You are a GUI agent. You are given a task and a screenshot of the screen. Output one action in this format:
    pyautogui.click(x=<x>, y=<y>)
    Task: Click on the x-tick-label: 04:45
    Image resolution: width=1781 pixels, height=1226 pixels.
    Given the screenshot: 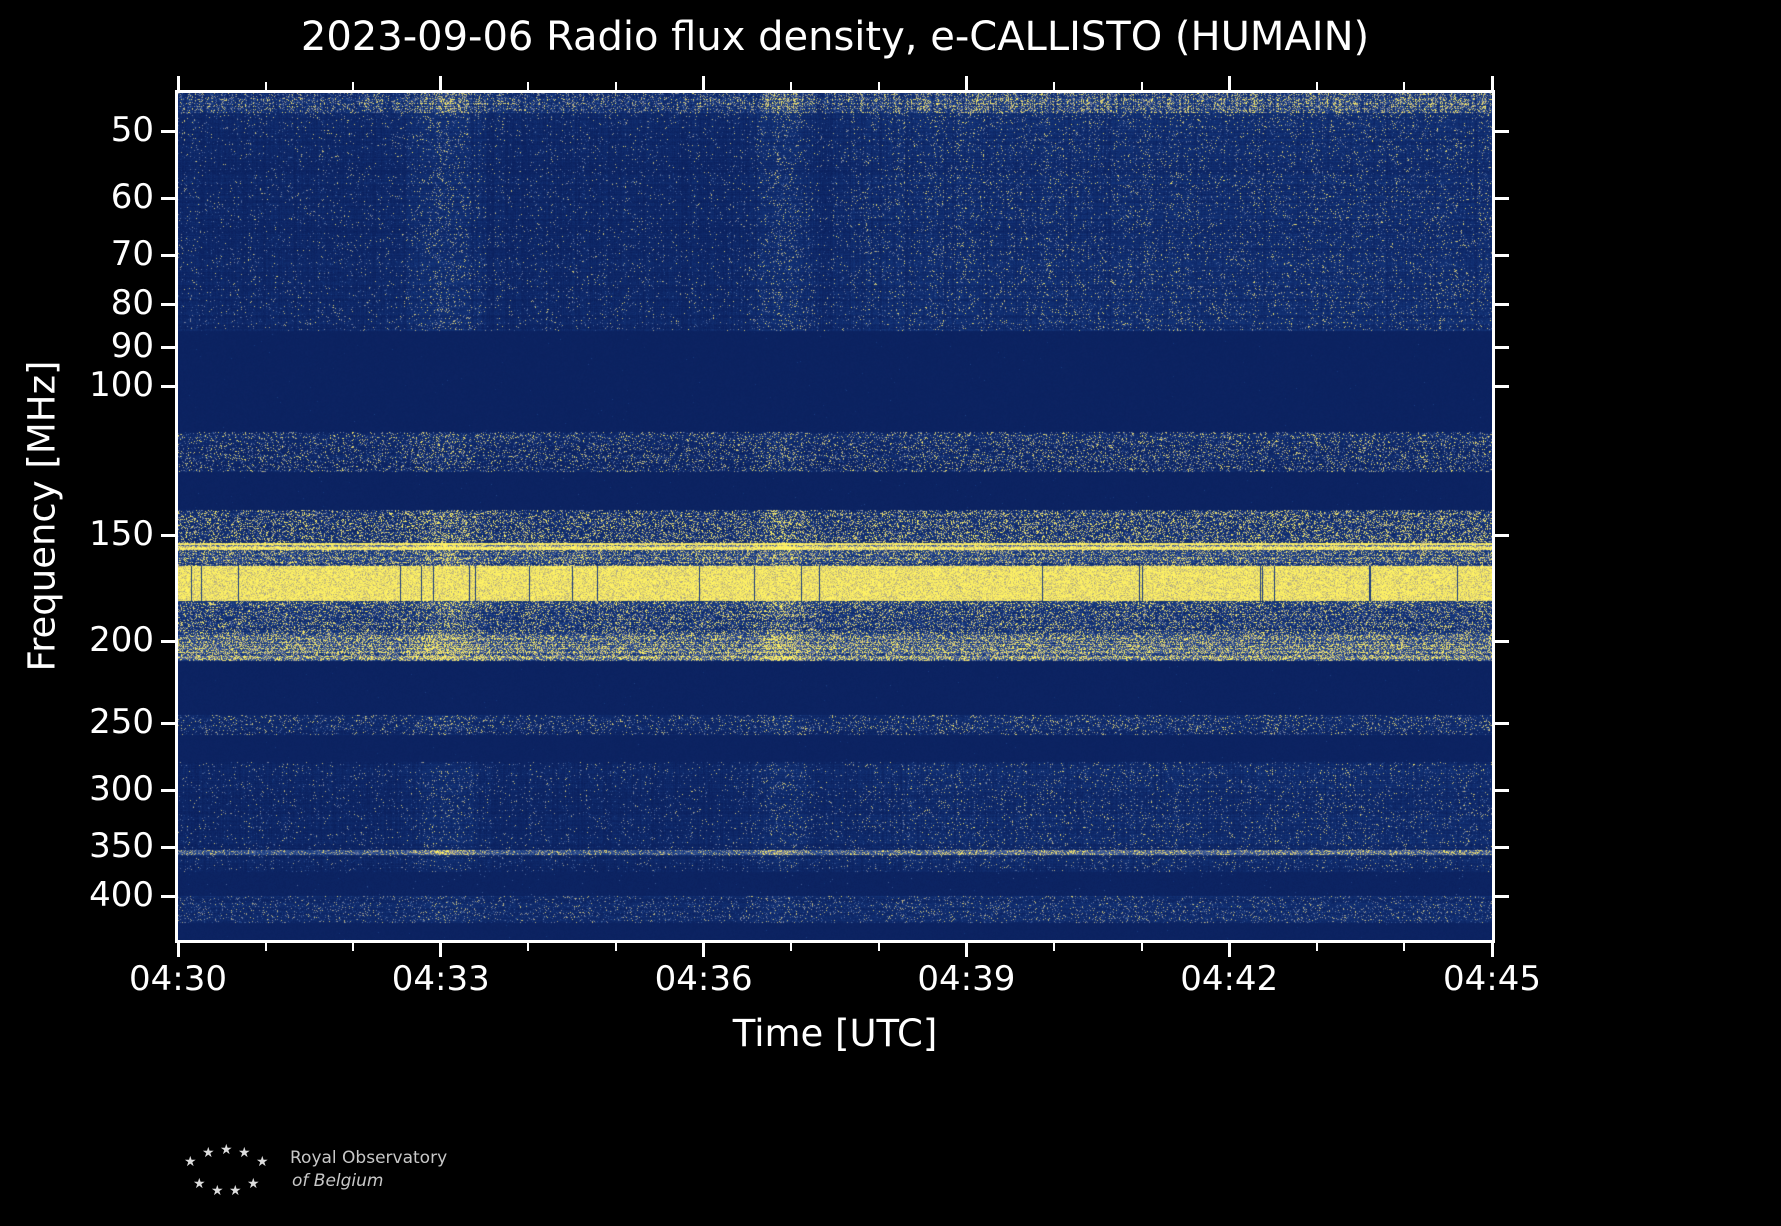 What is the action you would take?
    pyautogui.click(x=1492, y=979)
    